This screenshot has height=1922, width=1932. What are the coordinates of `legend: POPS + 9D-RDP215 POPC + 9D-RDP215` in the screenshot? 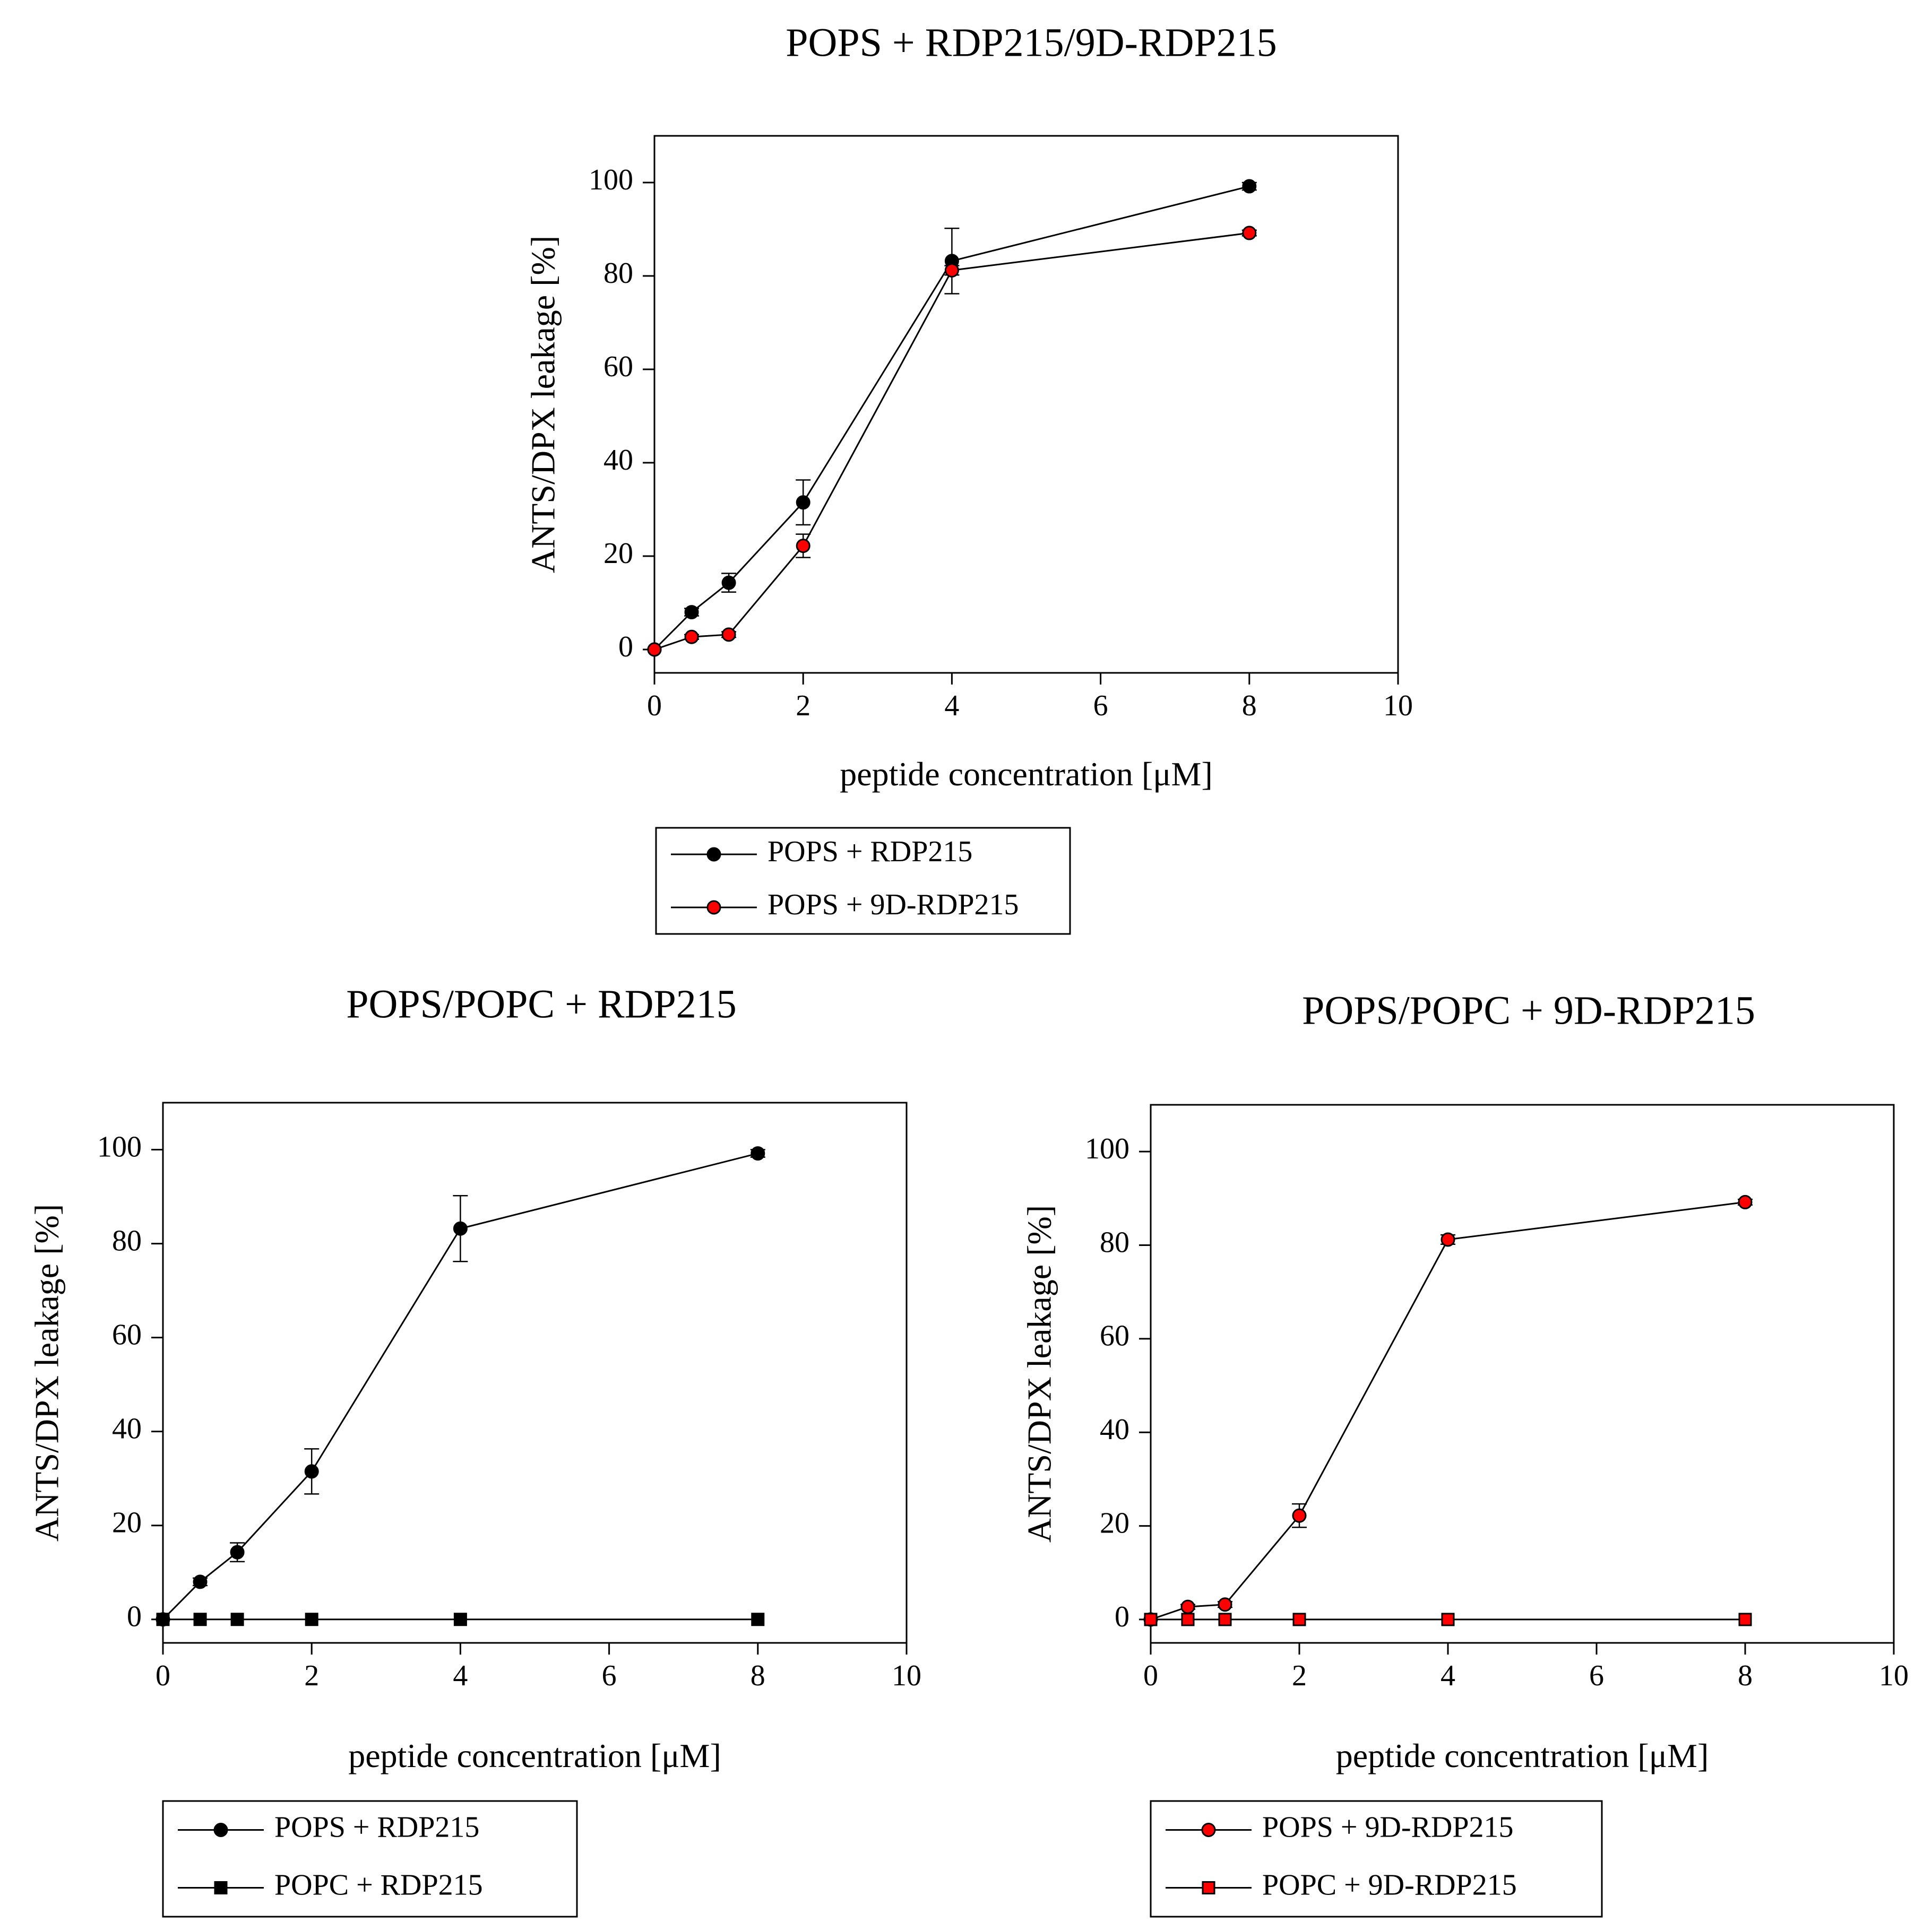 It's located at (1376, 1859).